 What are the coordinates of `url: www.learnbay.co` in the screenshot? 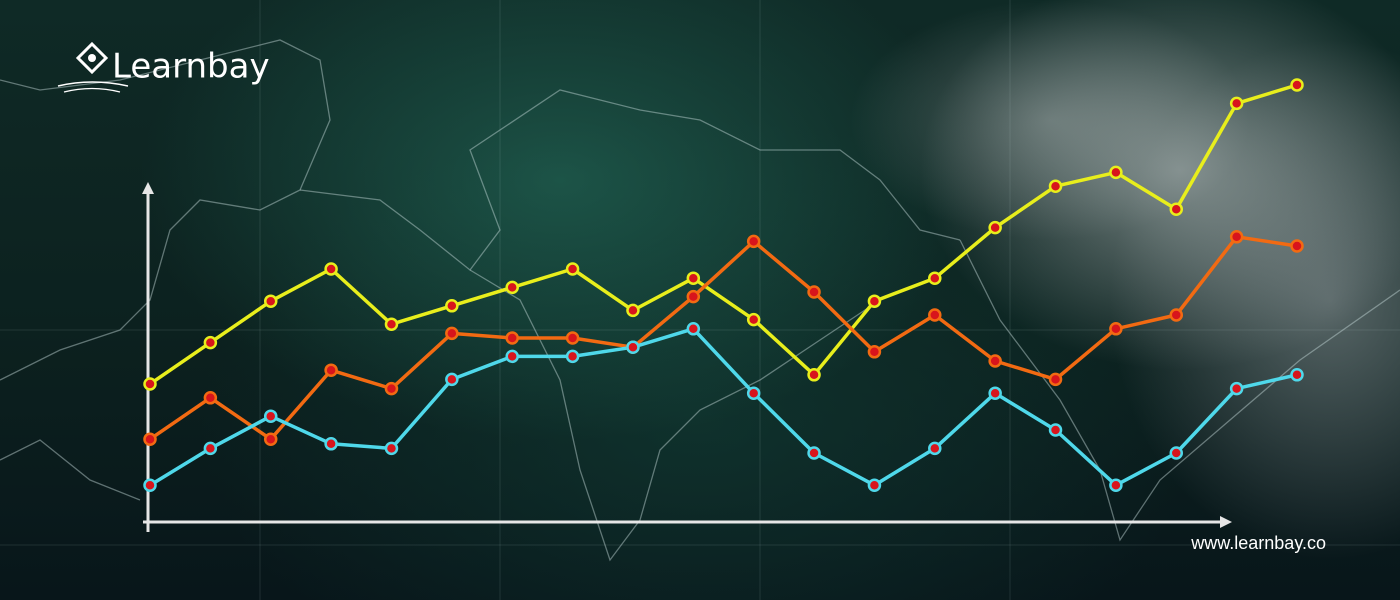 It's located at (1258, 543).